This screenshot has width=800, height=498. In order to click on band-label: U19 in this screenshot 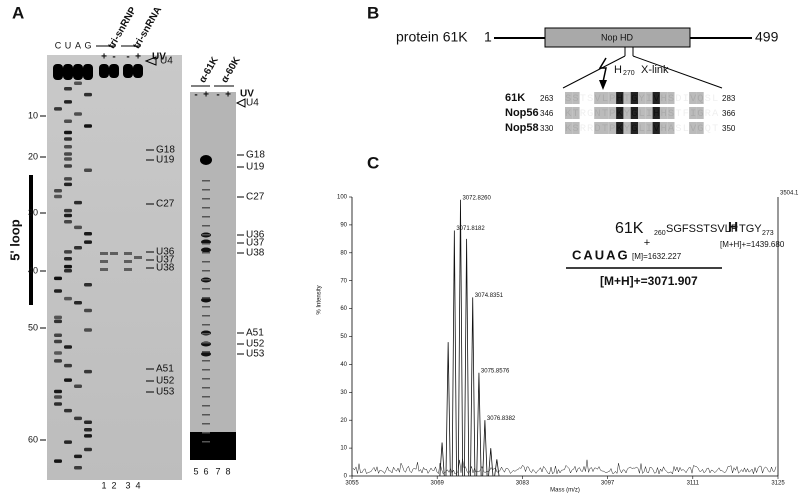, I will do `click(165, 160)`.